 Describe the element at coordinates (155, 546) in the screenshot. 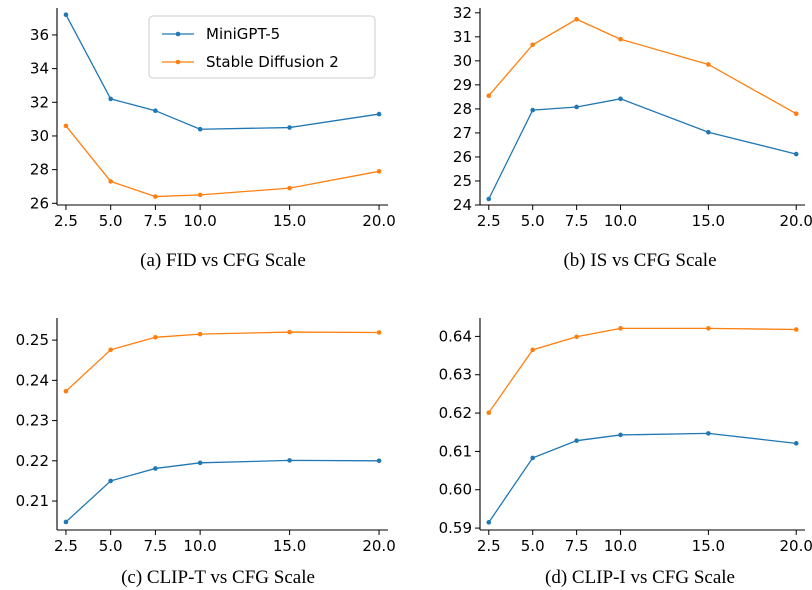

I see `x-tick-label-clip-t: 7.5` at that location.